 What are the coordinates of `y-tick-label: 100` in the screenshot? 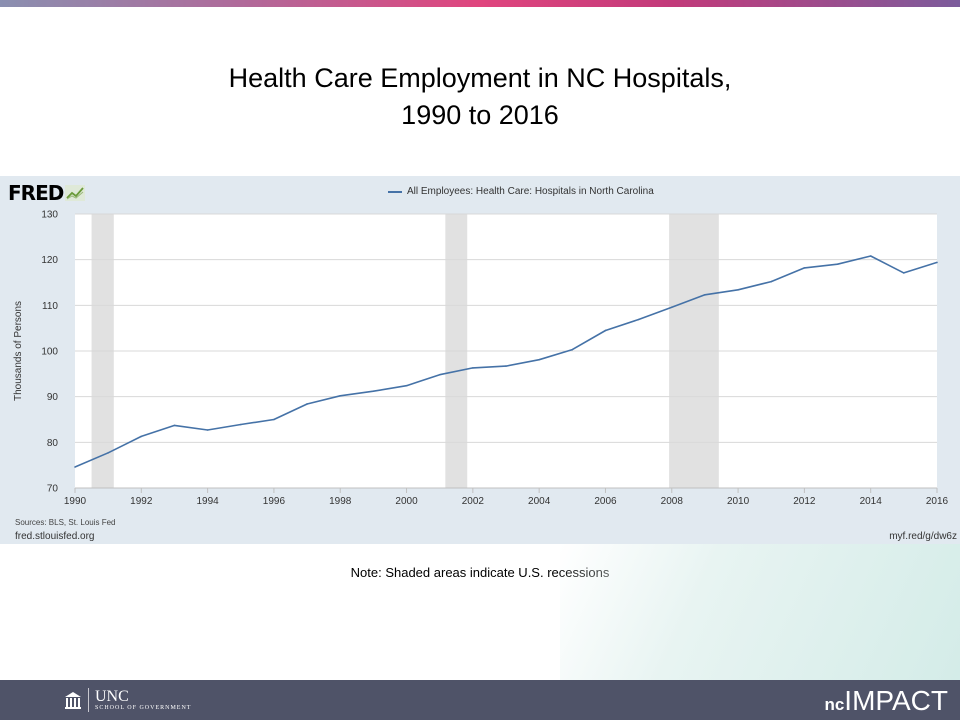 It's located at (49, 352).